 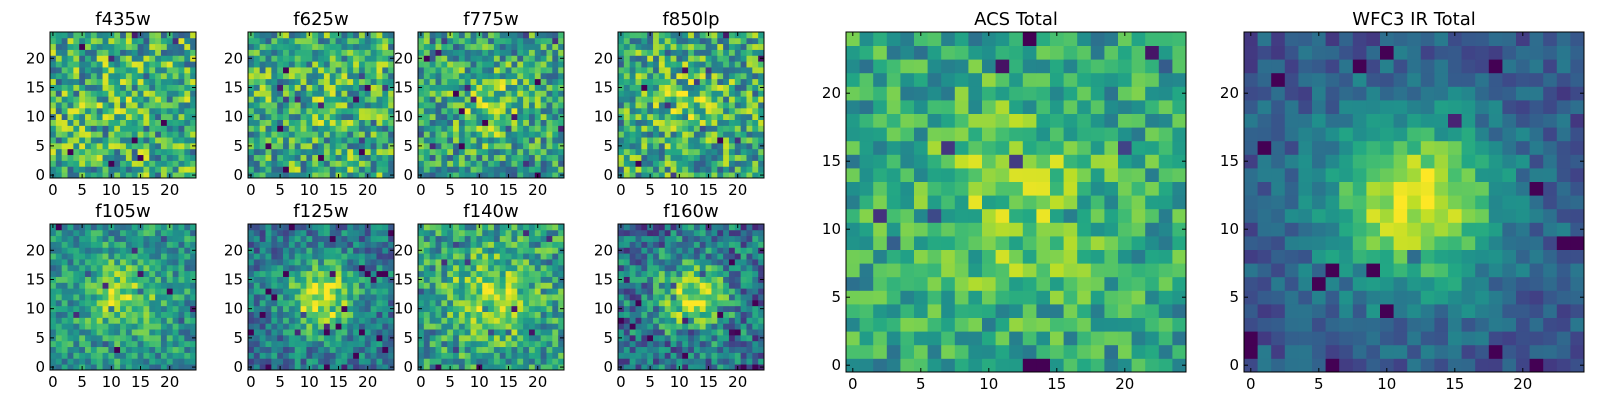 What do you see at coordinates (111, 382) in the screenshot?
I see `x-tick-label: 10` at bounding box center [111, 382].